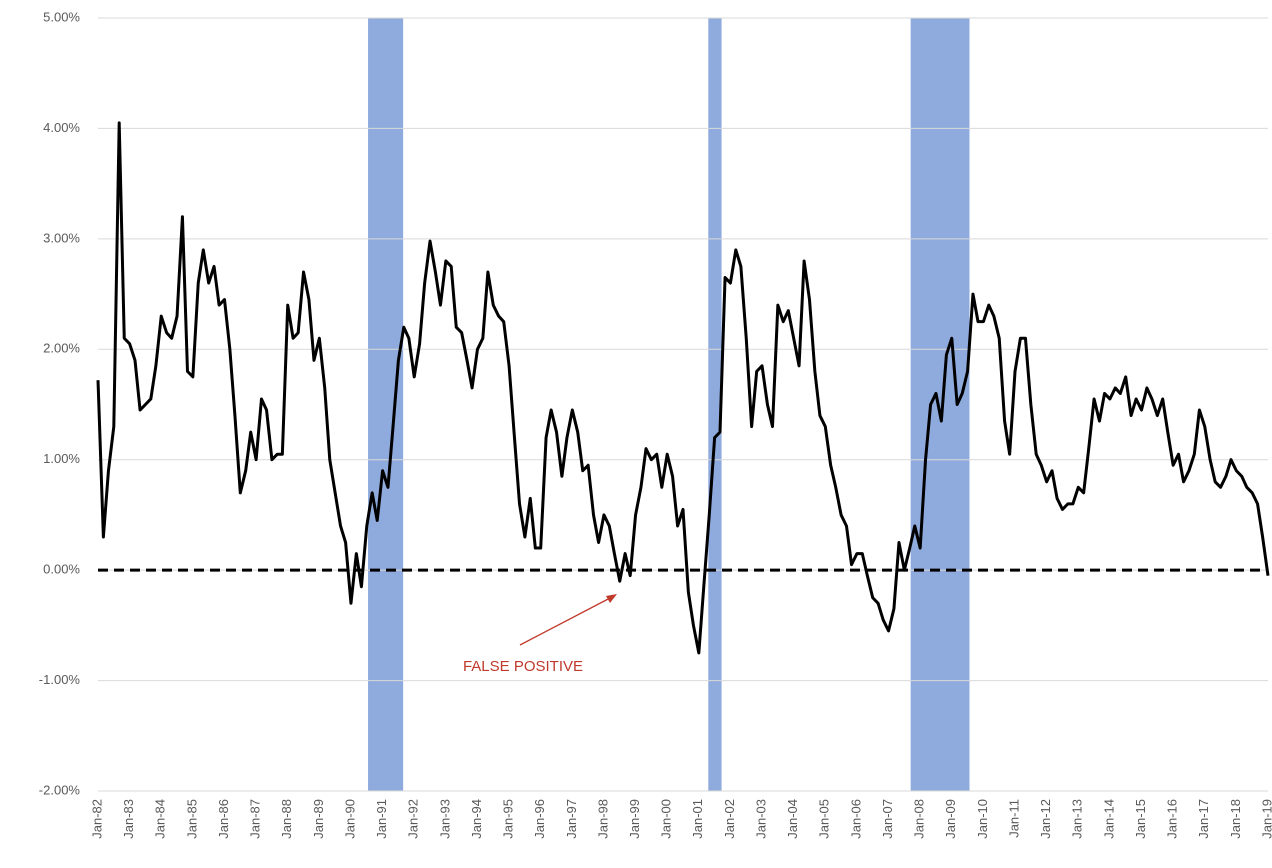 The height and width of the screenshot is (868, 1272). What do you see at coordinates (1172, 819) in the screenshot?
I see `x-tick-label: Jan-16` at bounding box center [1172, 819].